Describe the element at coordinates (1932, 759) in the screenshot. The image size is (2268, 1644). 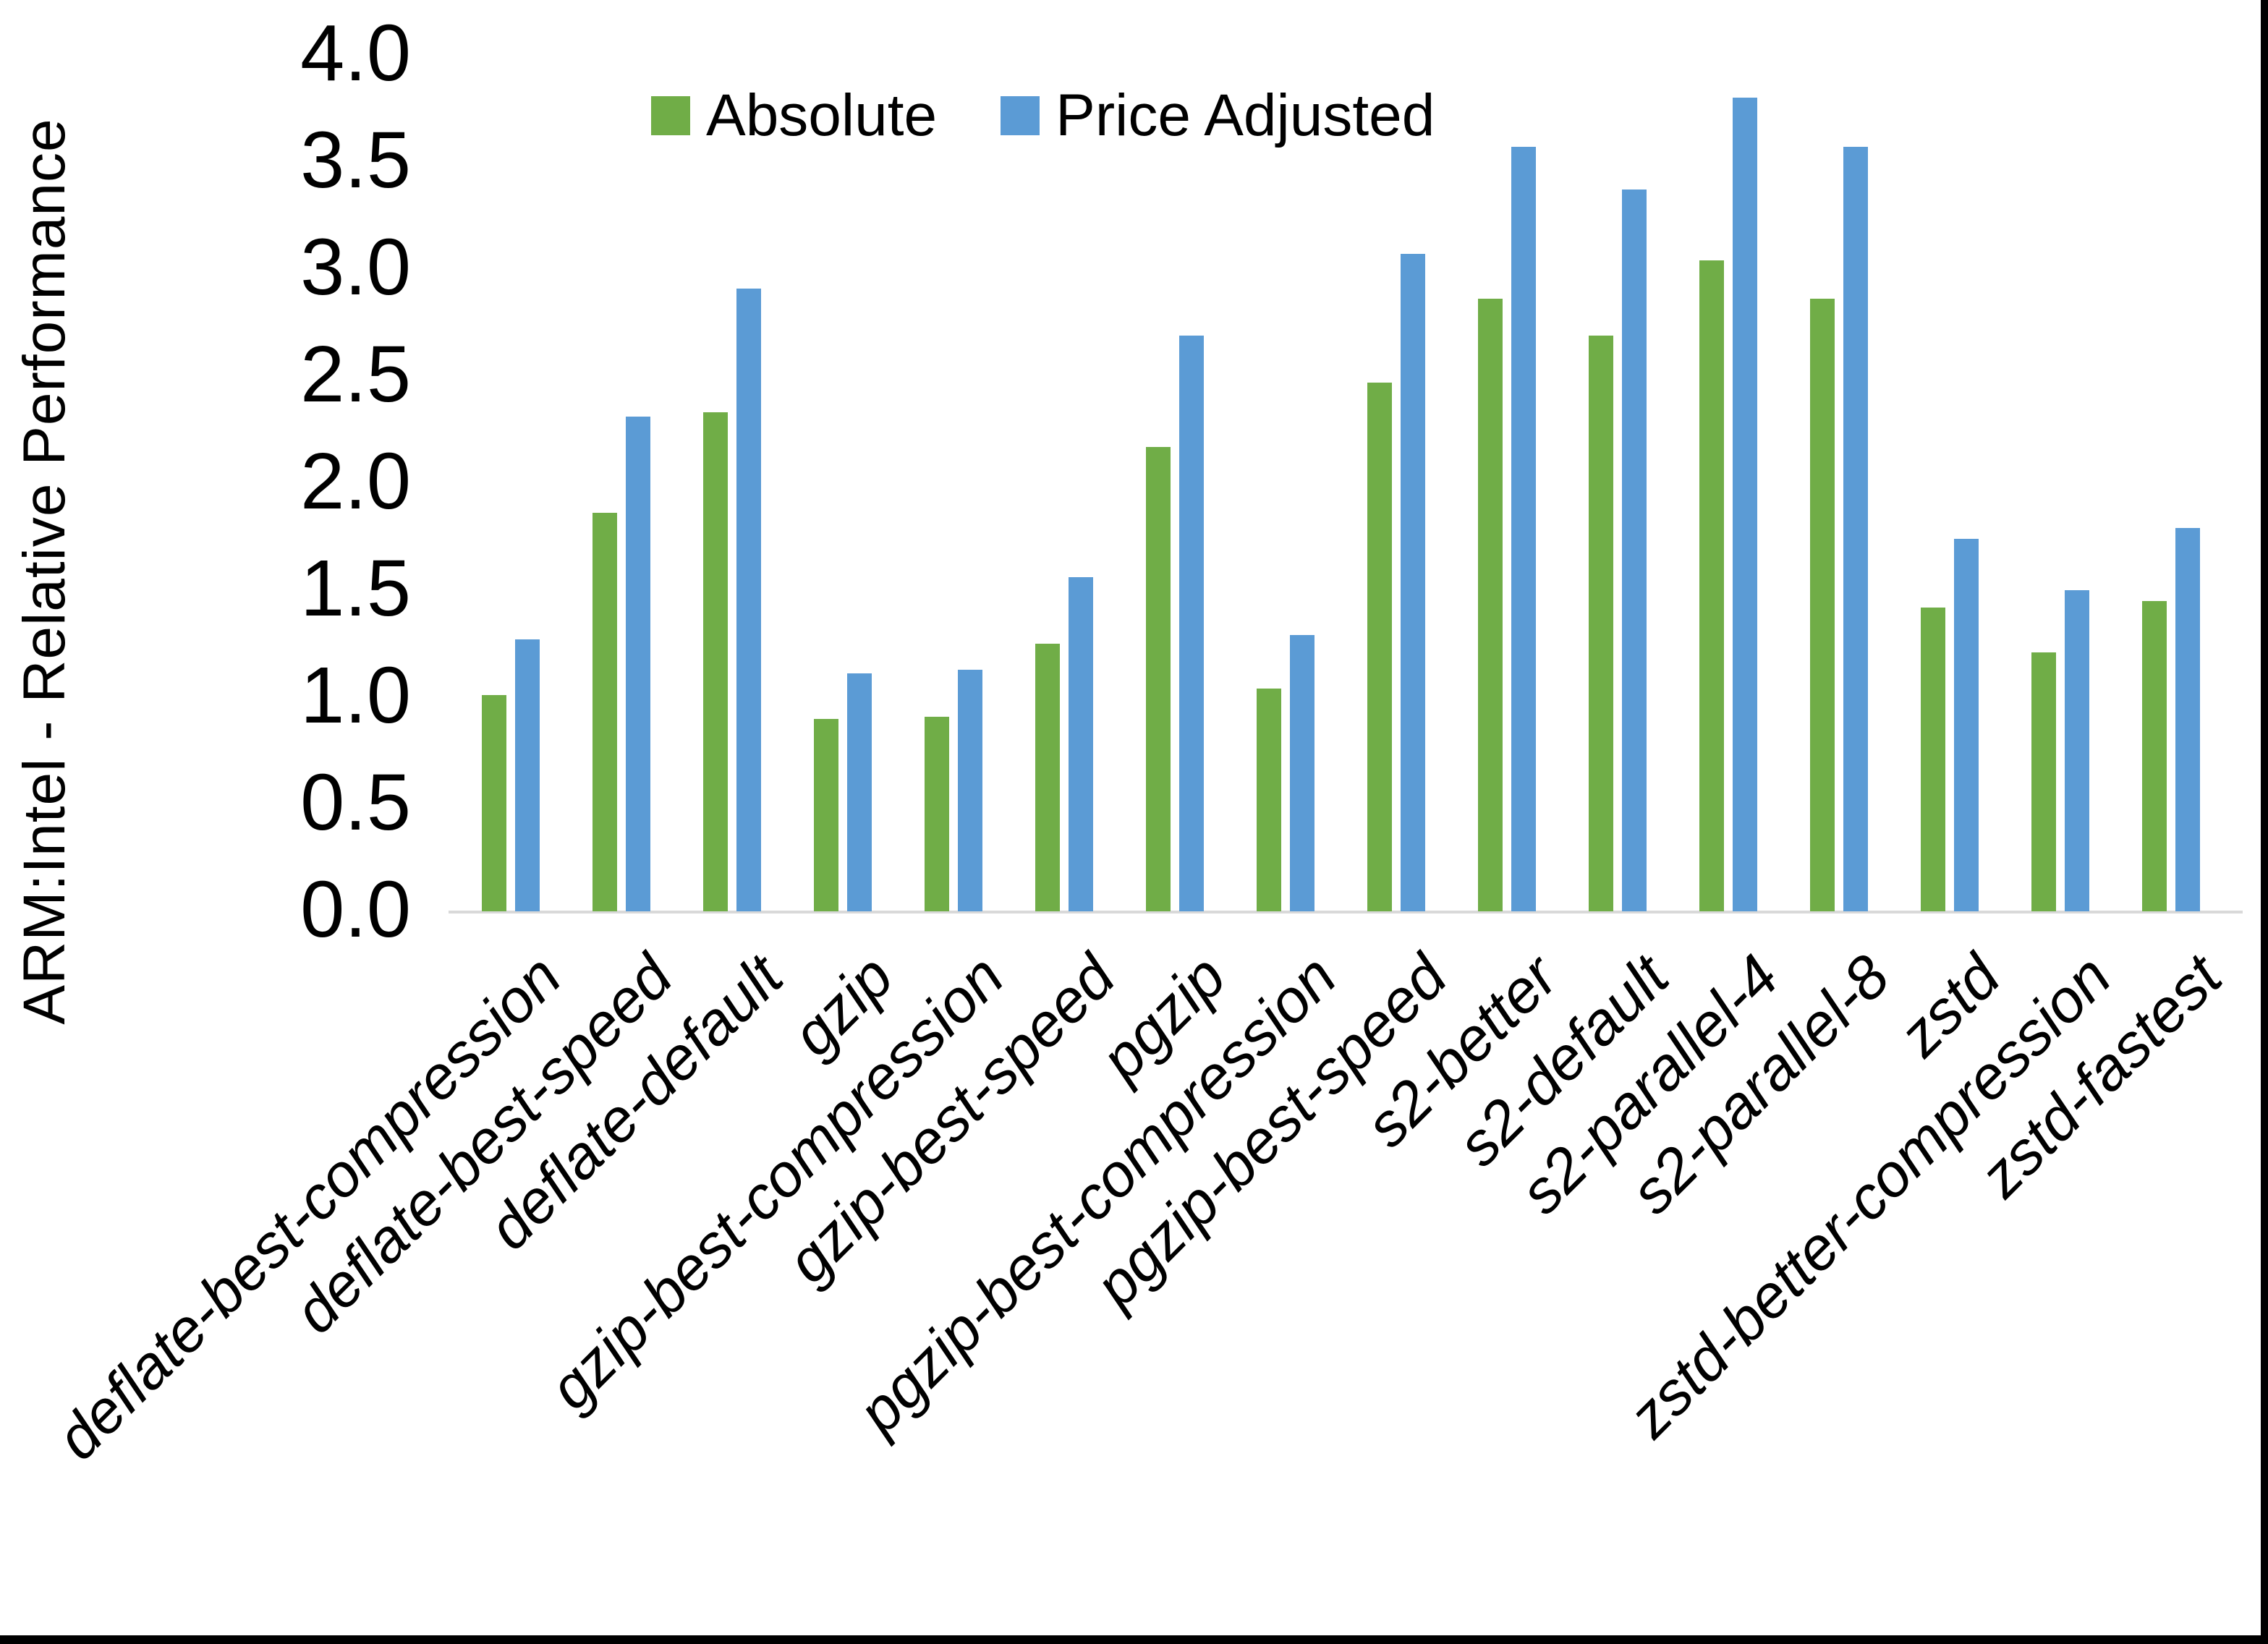
I see `bar-absolute-zstd` at that location.